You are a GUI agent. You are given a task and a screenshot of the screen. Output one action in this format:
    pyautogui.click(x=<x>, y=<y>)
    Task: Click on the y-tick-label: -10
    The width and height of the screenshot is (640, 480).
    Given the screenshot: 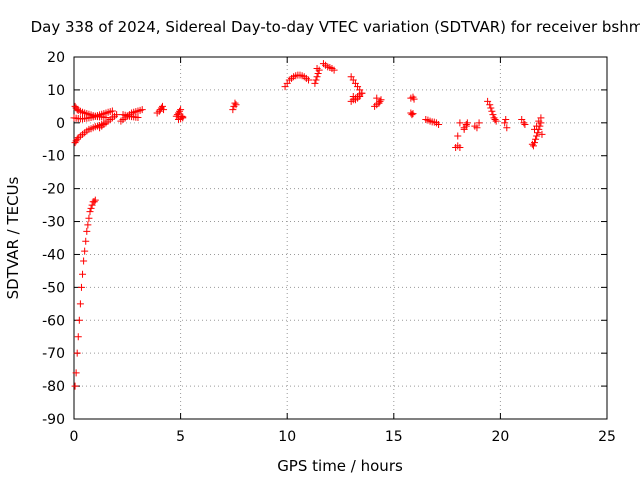 What is the action you would take?
    pyautogui.click(x=53, y=157)
    